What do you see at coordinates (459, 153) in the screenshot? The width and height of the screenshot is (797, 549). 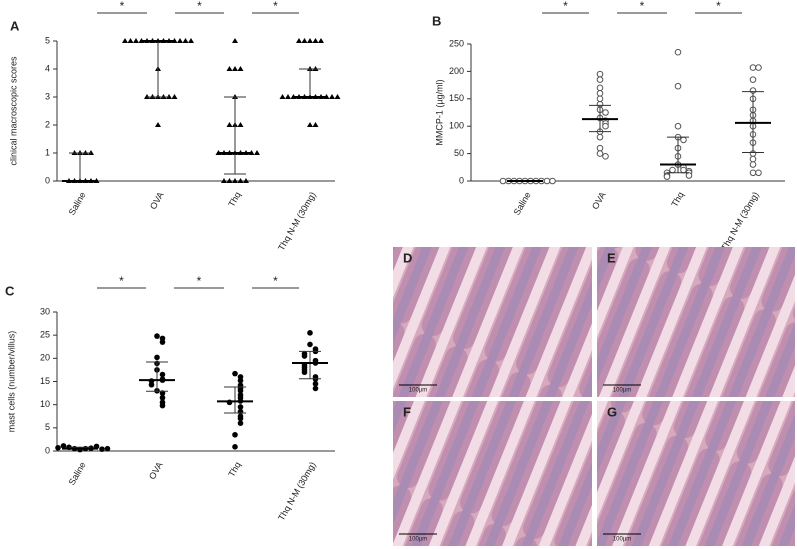 I see `y-tick-label: 50` at bounding box center [459, 153].